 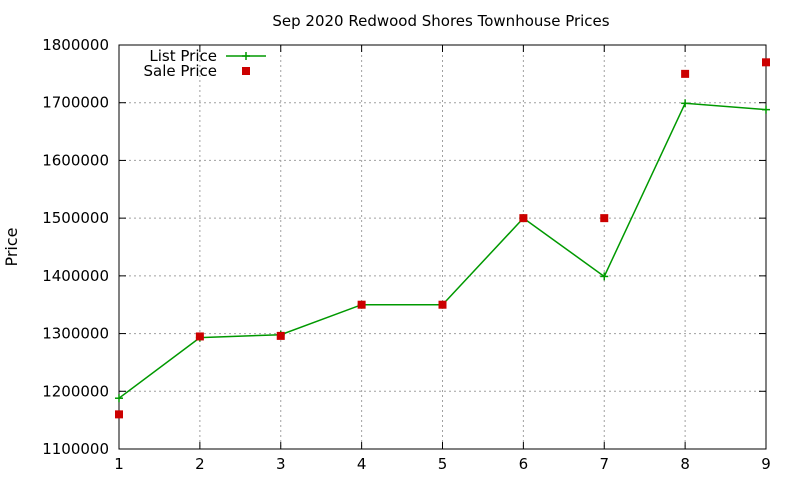 I want to click on legend-marker-list-price, so click(x=246, y=56).